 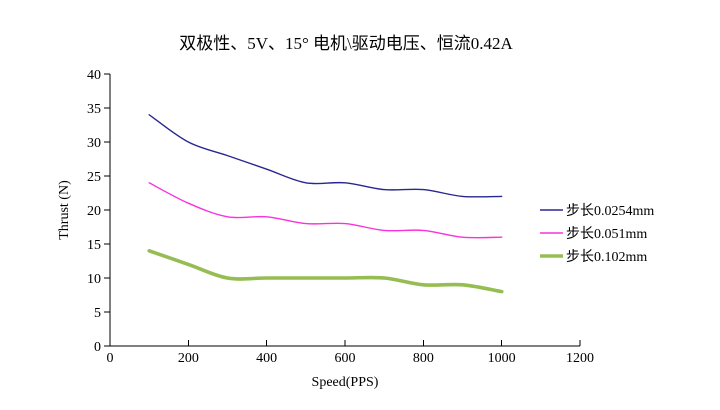 What do you see at coordinates (345, 382) in the screenshot?
I see `x-axis-title: Speed(PPS)` at bounding box center [345, 382].